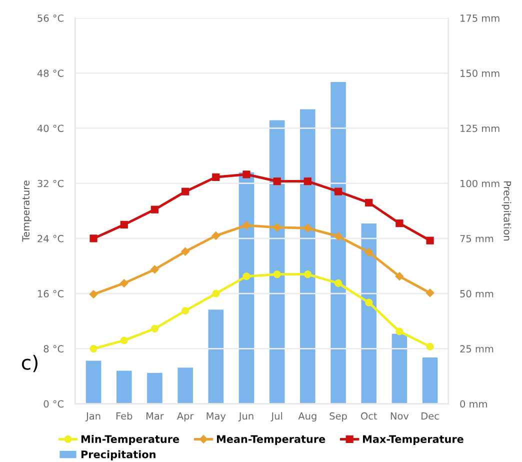 The height and width of the screenshot is (462, 522). What do you see at coordinates (413, 440) in the screenshot?
I see `legend-label: Max-Temperature` at bounding box center [413, 440].